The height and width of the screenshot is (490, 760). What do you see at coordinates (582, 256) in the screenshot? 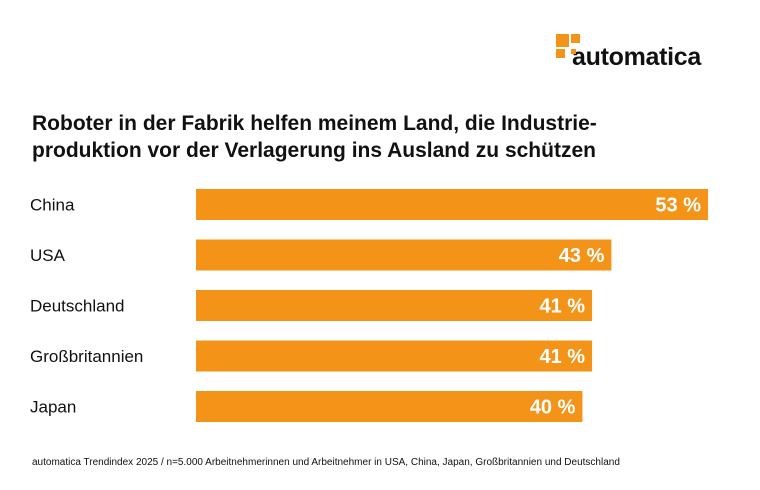
I see `bar-value-label: 43 %` at bounding box center [582, 256].